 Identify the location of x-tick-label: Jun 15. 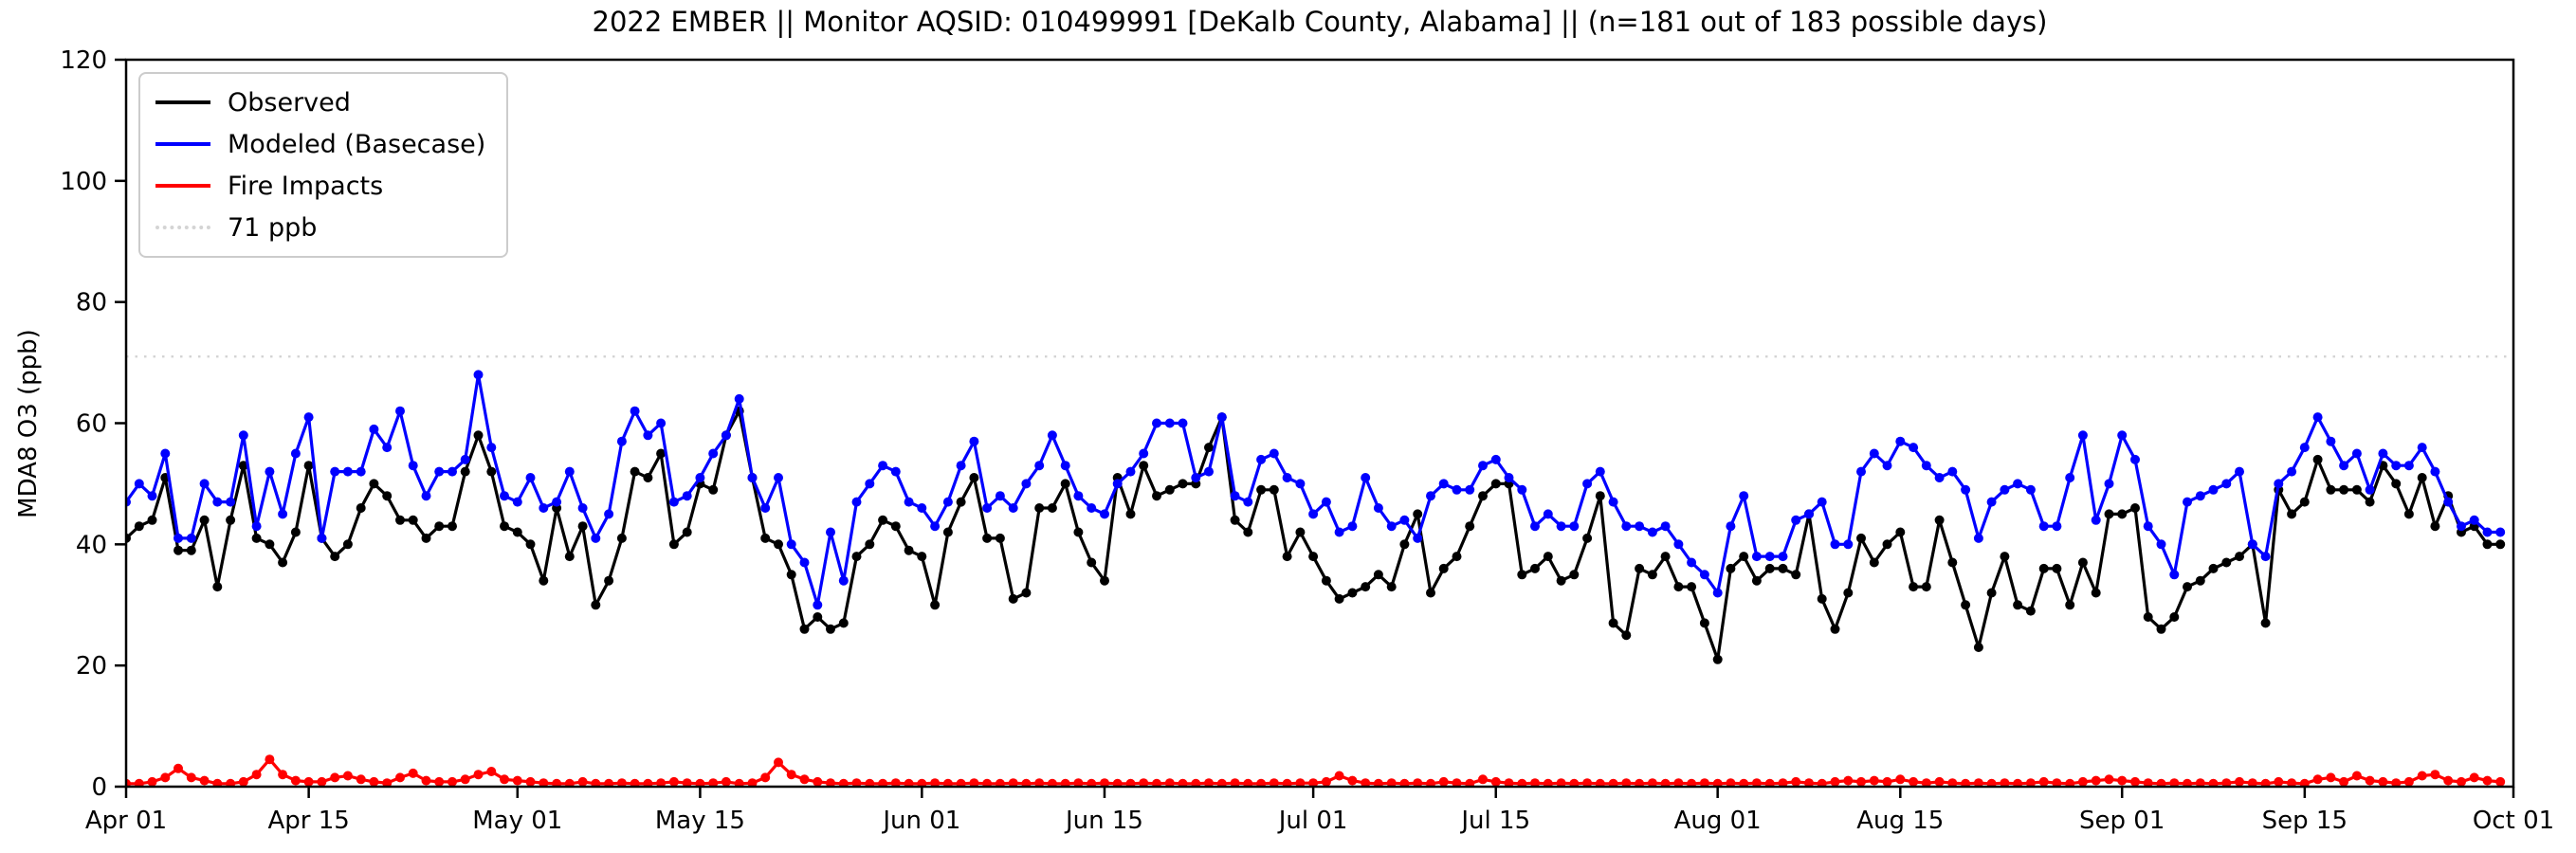
(1103, 821).